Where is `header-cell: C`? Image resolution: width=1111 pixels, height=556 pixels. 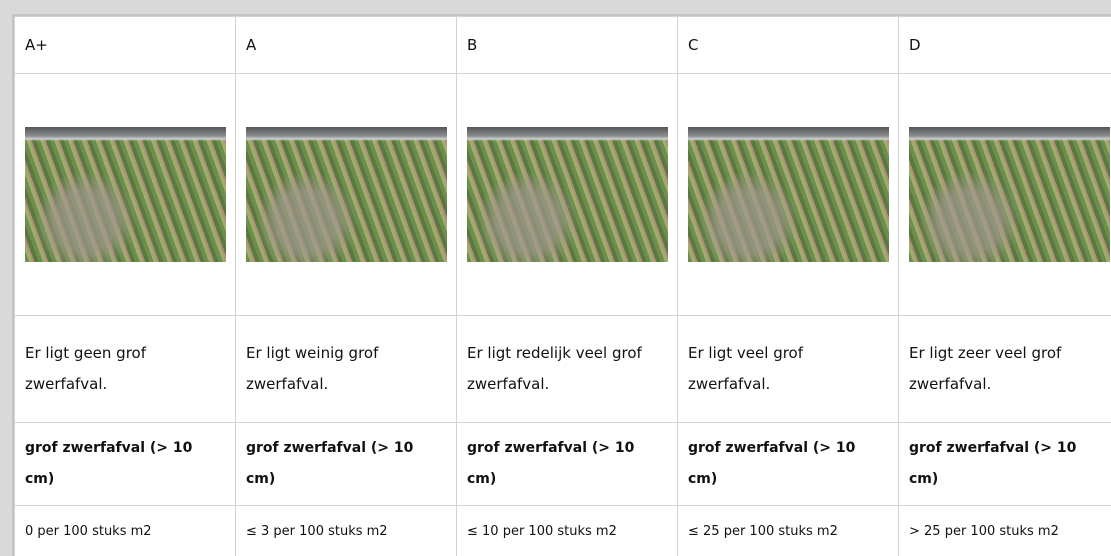
header-cell: C is located at coordinates (788, 45).